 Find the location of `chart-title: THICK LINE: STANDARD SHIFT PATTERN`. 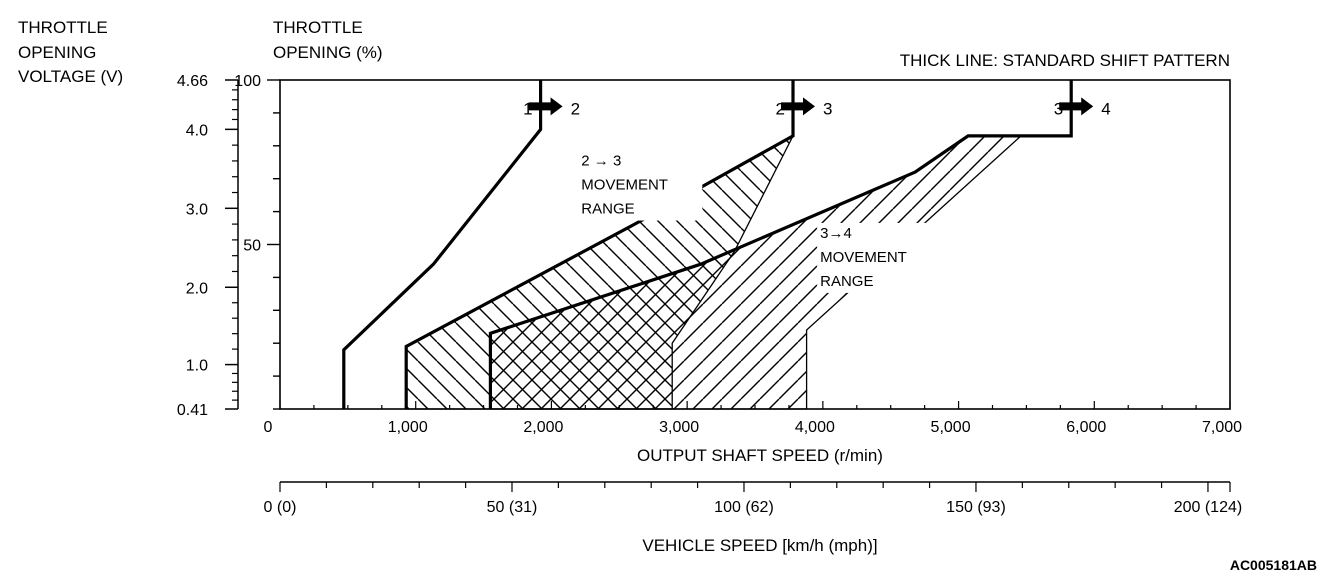

chart-title: THICK LINE: STANDARD SHIFT PATTERN is located at coordinates (1065, 60).